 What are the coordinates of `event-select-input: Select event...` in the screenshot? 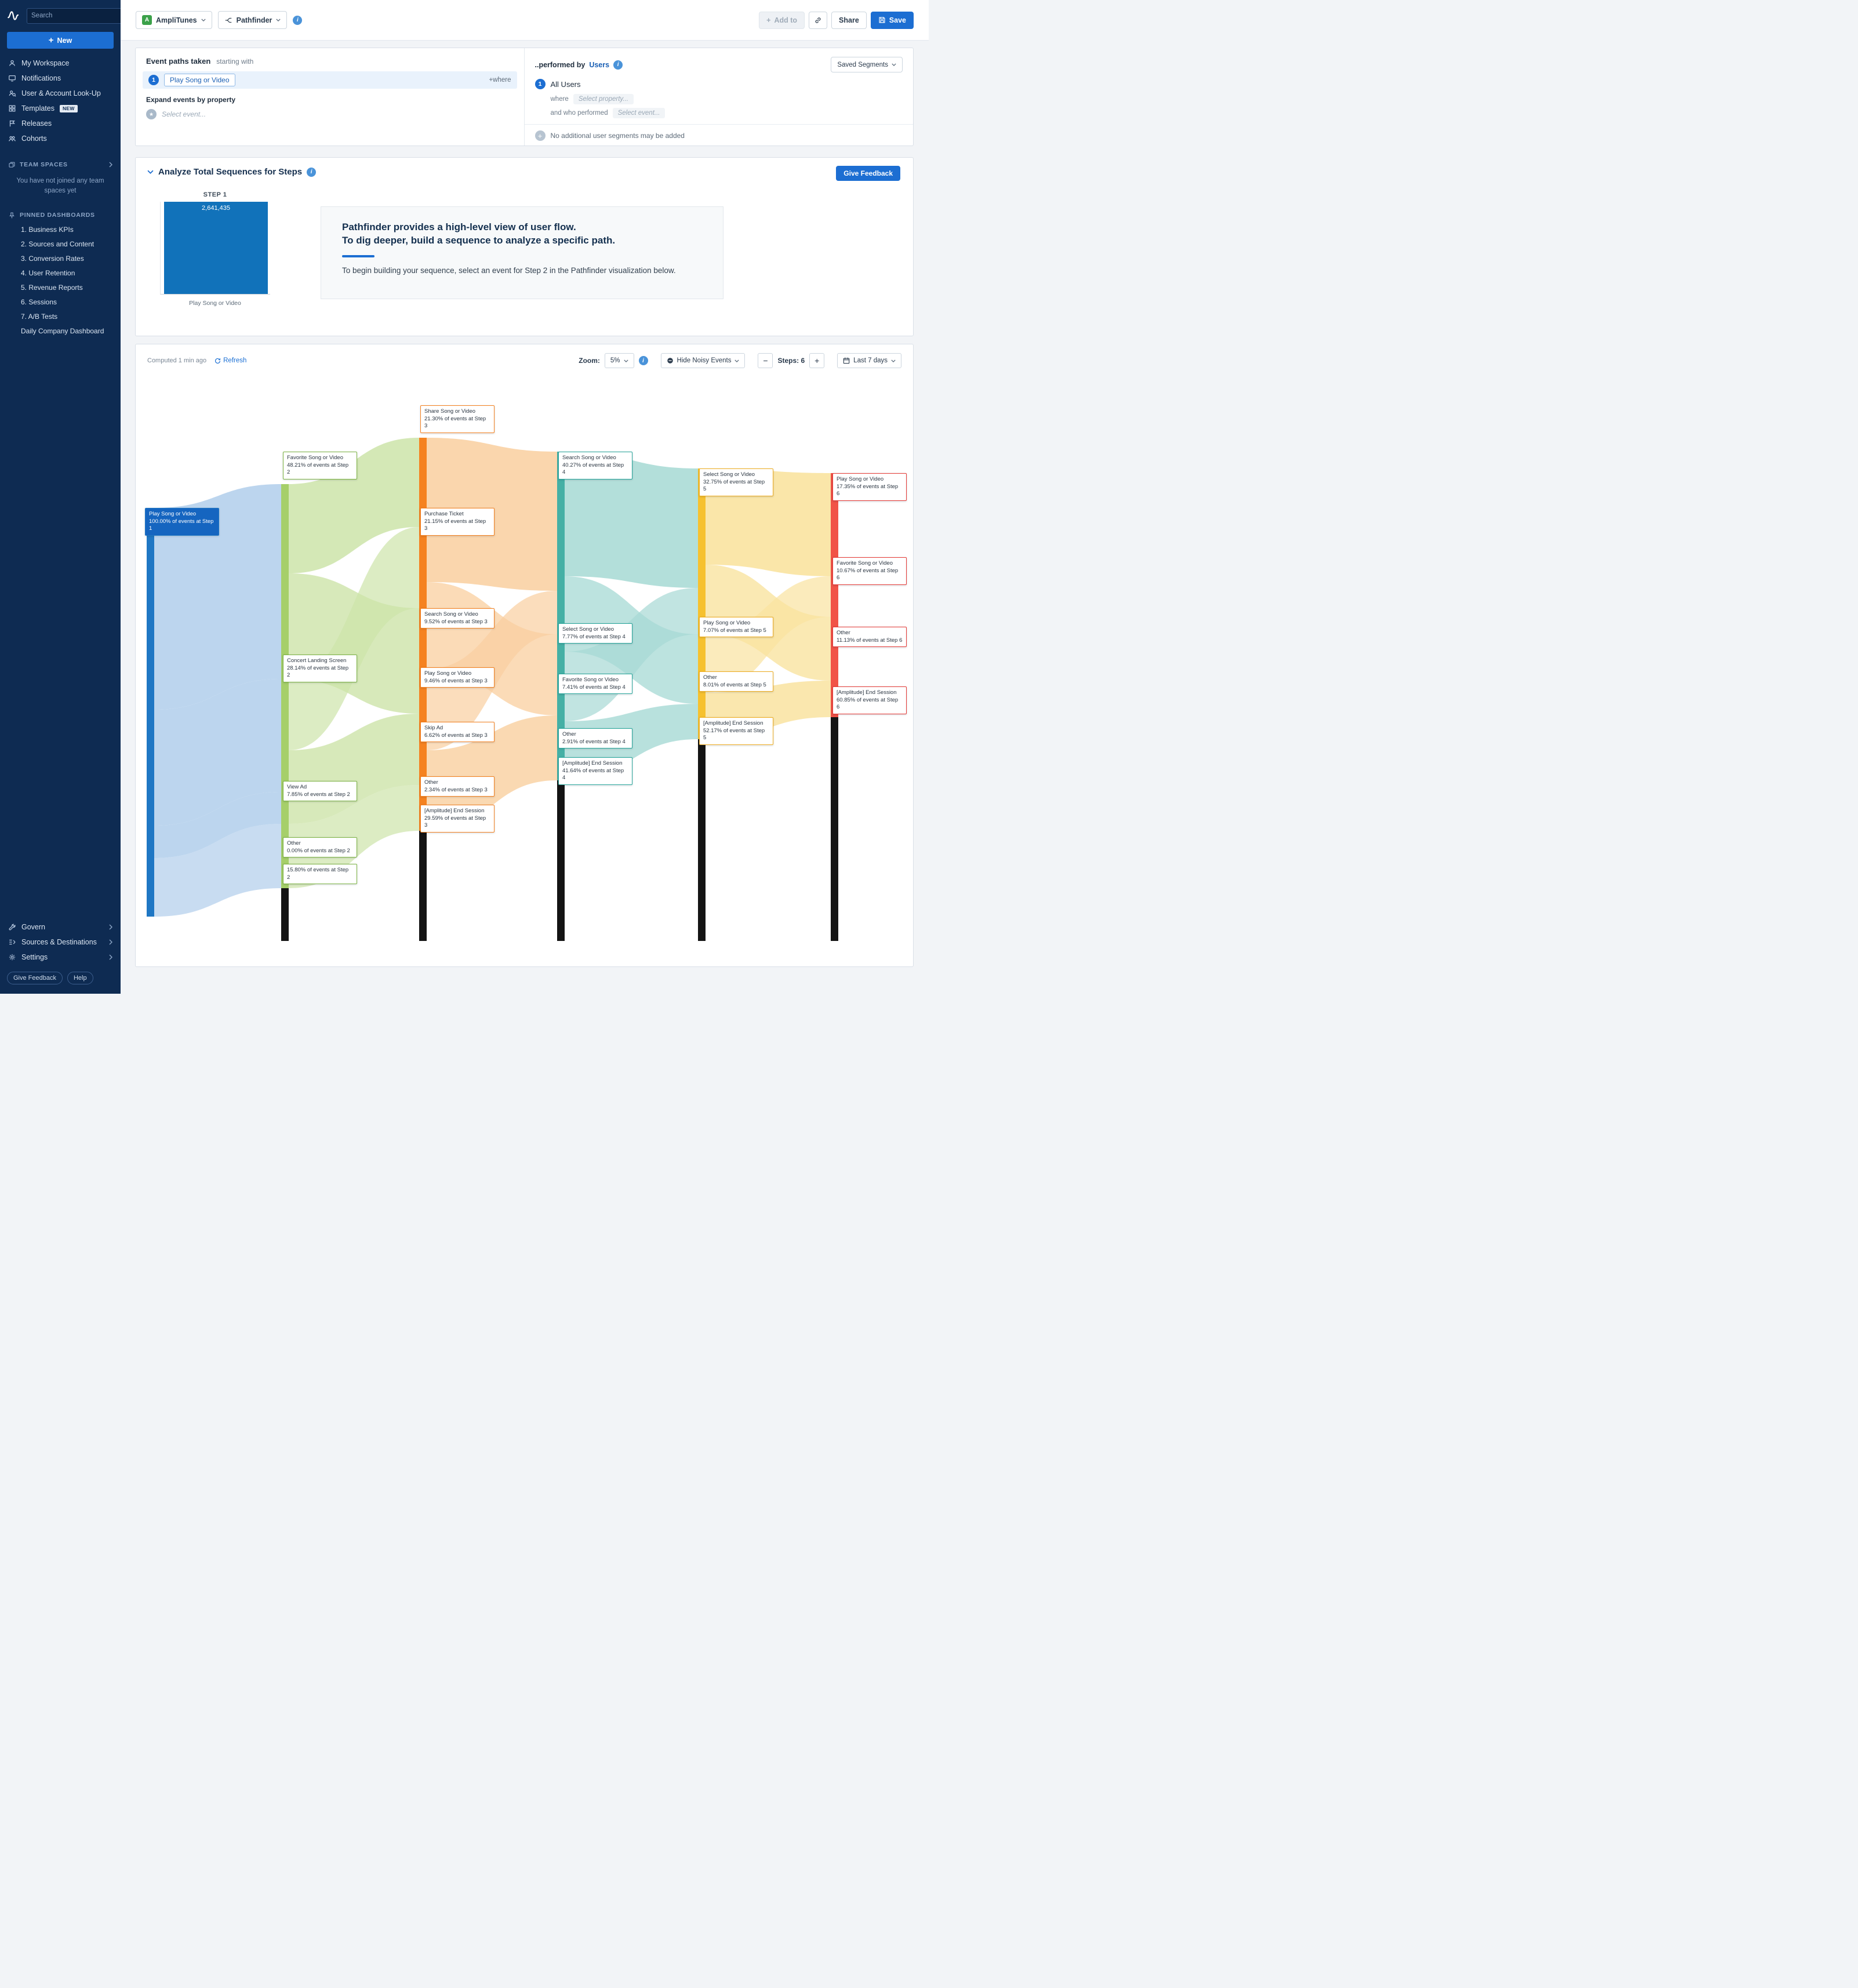 It's located at (184, 114).